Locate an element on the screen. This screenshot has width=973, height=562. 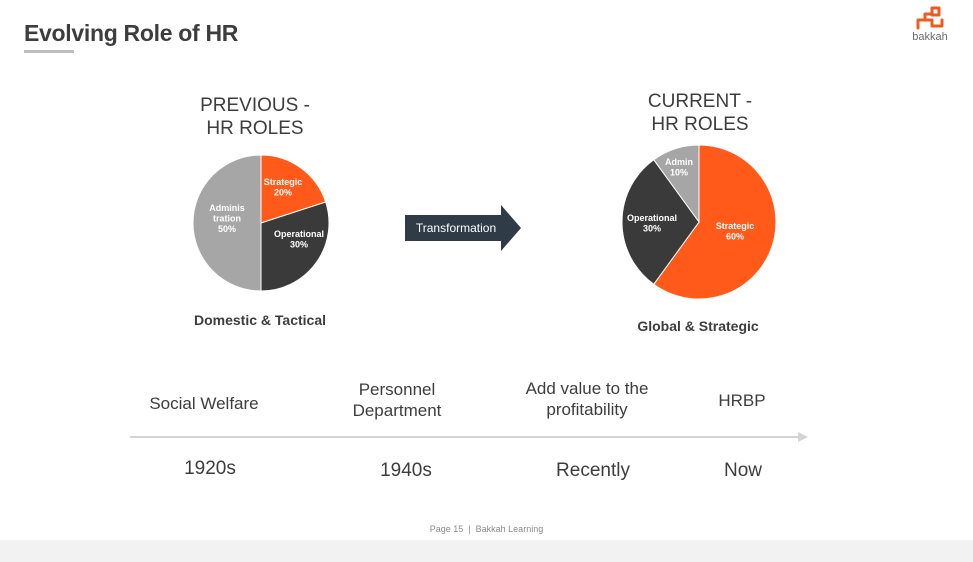
transformation-arrow: Transformation is located at coordinates (463, 228).